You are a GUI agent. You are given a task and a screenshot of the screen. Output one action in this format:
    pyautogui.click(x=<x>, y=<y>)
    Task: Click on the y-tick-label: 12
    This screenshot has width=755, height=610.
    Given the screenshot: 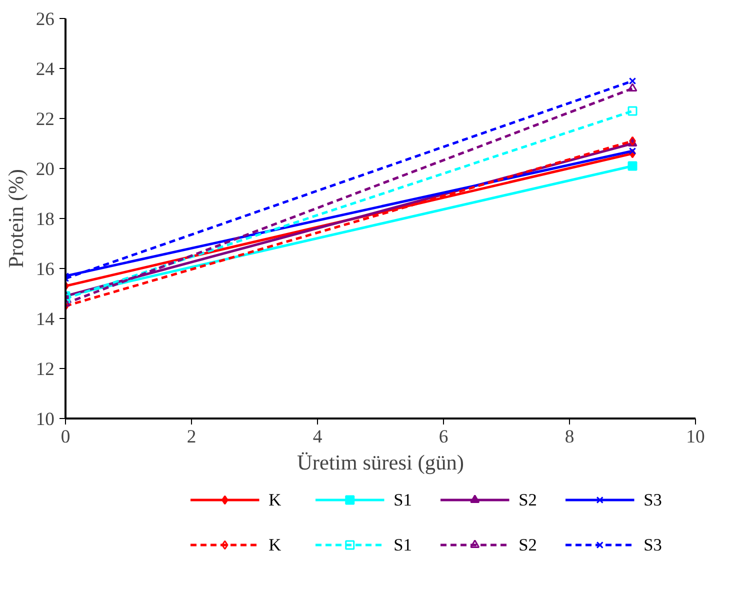 What is the action you would take?
    pyautogui.click(x=45, y=369)
    